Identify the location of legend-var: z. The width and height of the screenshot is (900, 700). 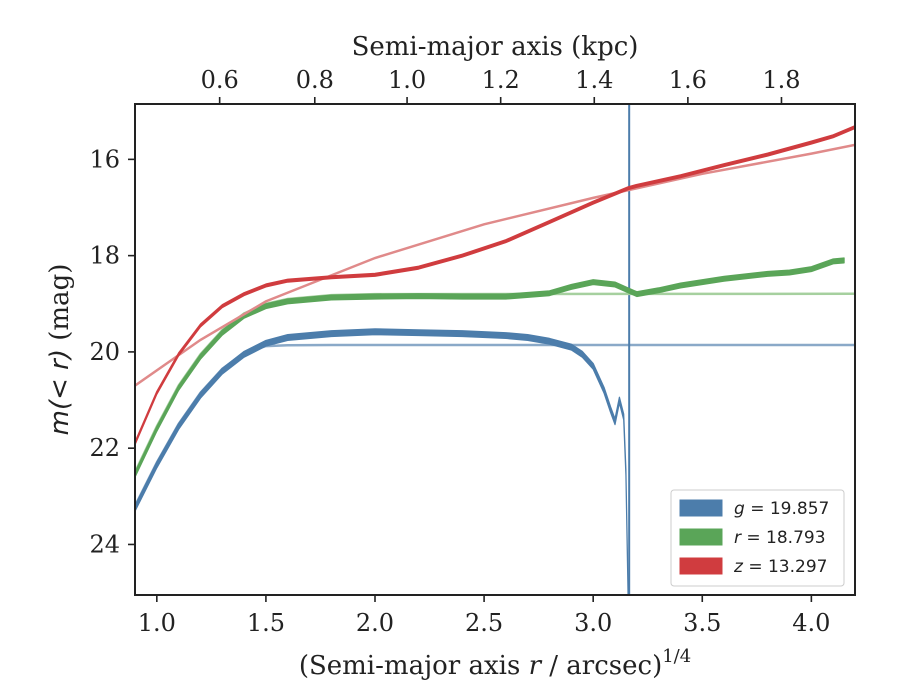
(738, 567).